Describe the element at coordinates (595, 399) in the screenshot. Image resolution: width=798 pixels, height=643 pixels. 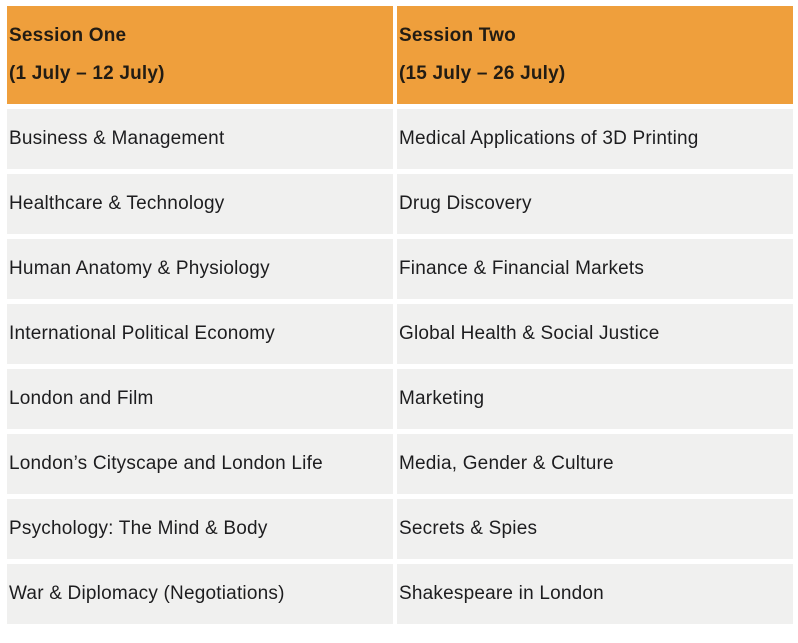
I see `course-cell-session2-row5: Marketing` at that location.